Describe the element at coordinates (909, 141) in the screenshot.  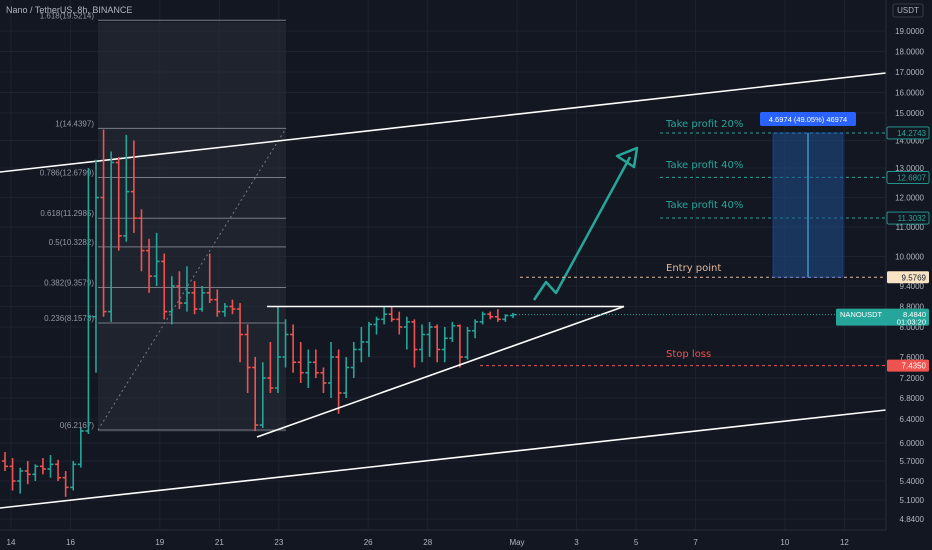
I see `y-tick-label: 14.0000` at that location.